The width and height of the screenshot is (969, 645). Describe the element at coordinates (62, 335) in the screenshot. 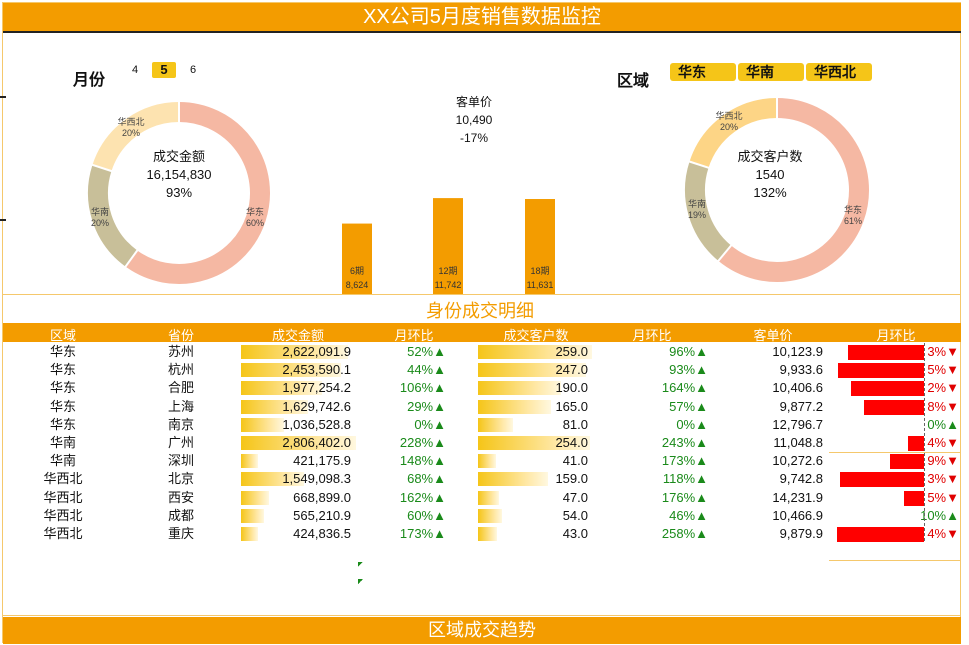

I see `header-region: 区域` at that location.